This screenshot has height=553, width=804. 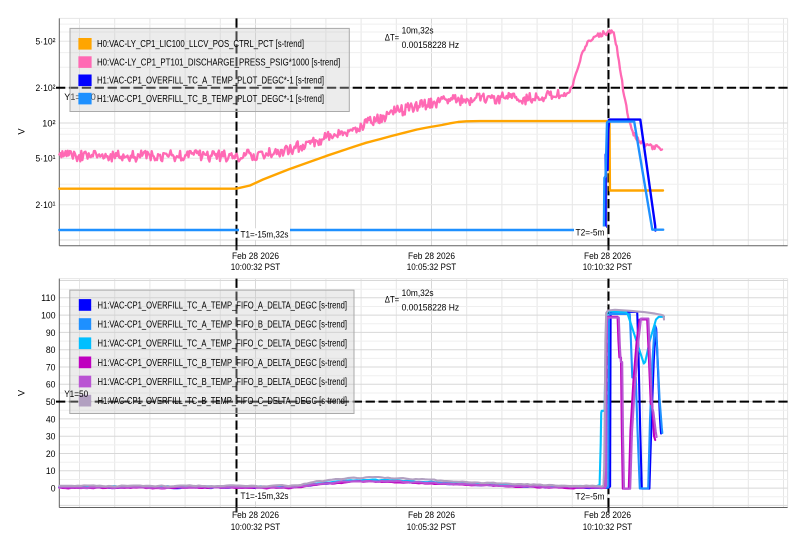 I want to click on svg-text: 50, so click(x=51, y=402).